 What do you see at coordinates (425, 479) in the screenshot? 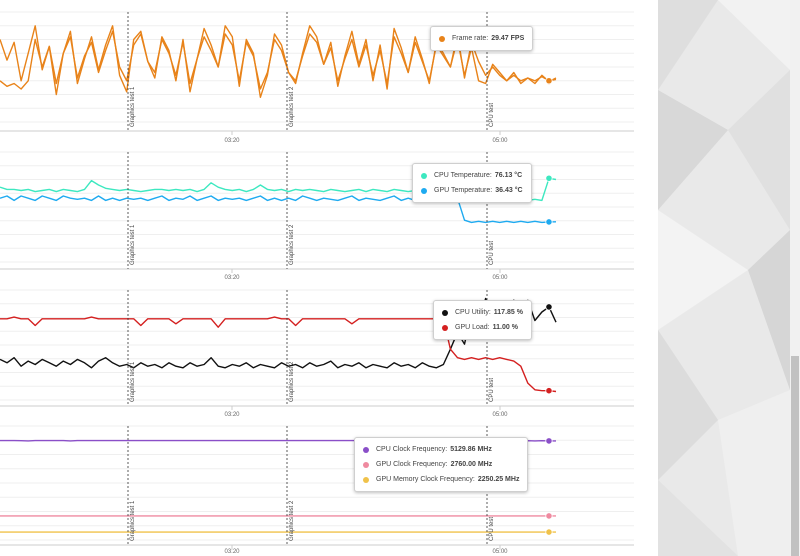
I see `tooltip-label: GPU Memory Clock Frequency:` at bounding box center [425, 479].